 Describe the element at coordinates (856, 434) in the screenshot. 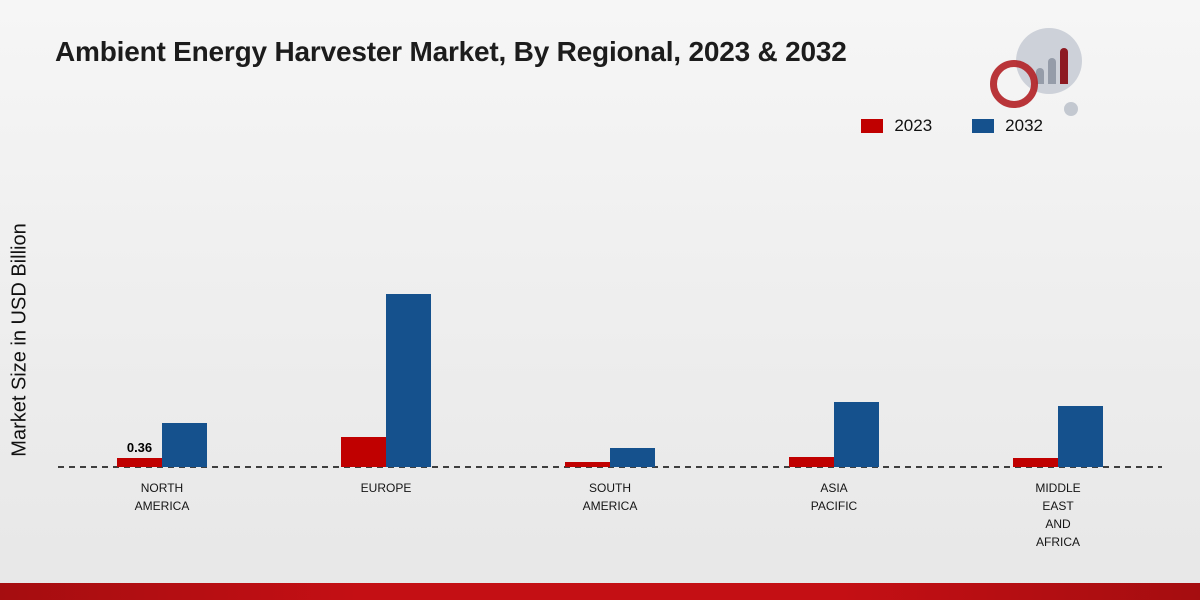

I see `bar-2032-asia-pacific` at that location.